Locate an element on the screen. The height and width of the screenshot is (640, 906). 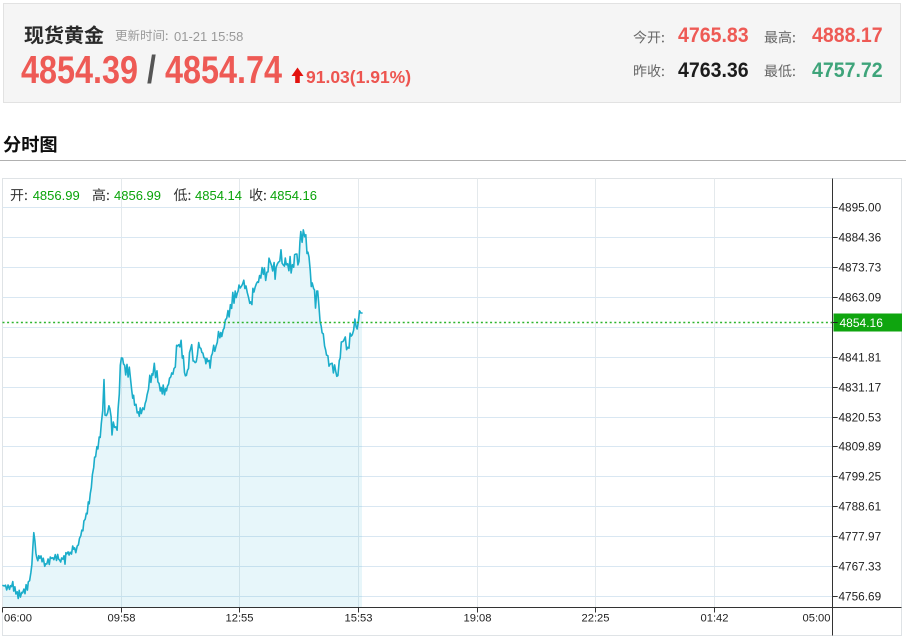
svg-text: 09:58 is located at coordinates (122, 619).